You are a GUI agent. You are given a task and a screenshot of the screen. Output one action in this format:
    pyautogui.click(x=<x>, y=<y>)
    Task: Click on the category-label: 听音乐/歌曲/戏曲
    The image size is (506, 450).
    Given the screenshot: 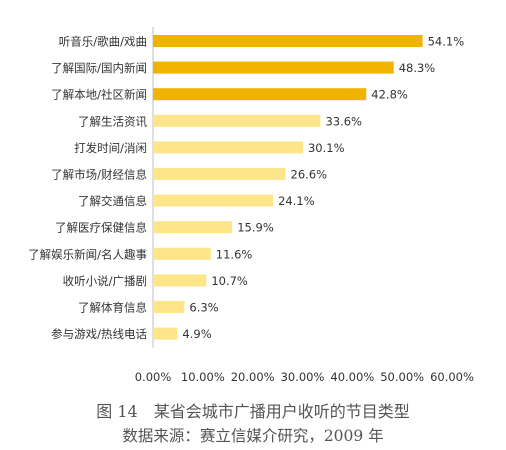 What is the action you would take?
    pyautogui.click(x=103, y=42)
    